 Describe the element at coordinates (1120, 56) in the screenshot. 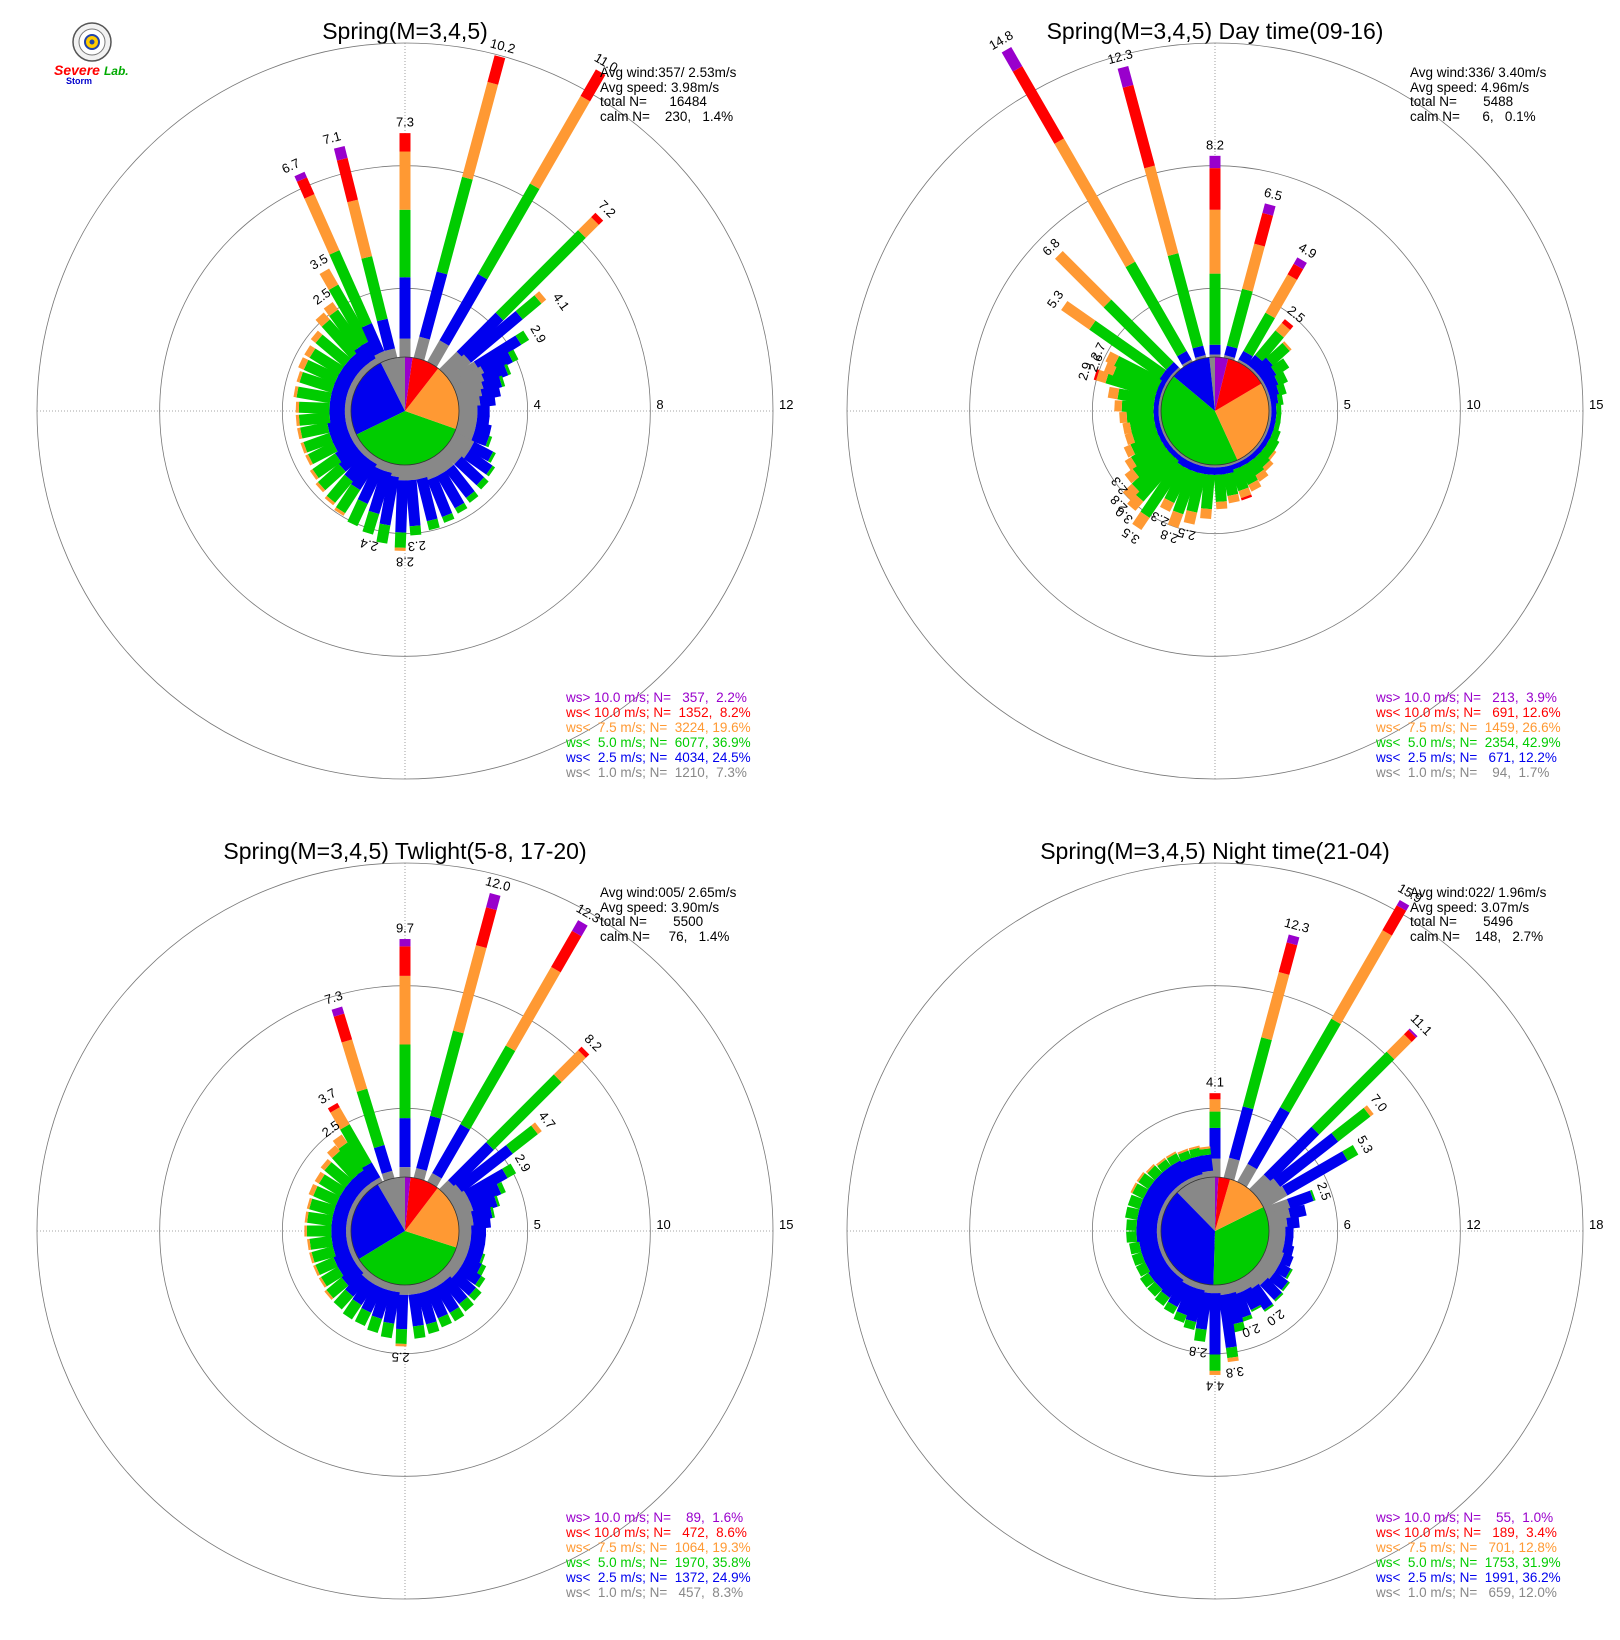

I see `bar-value-label: 12.3` at that location.